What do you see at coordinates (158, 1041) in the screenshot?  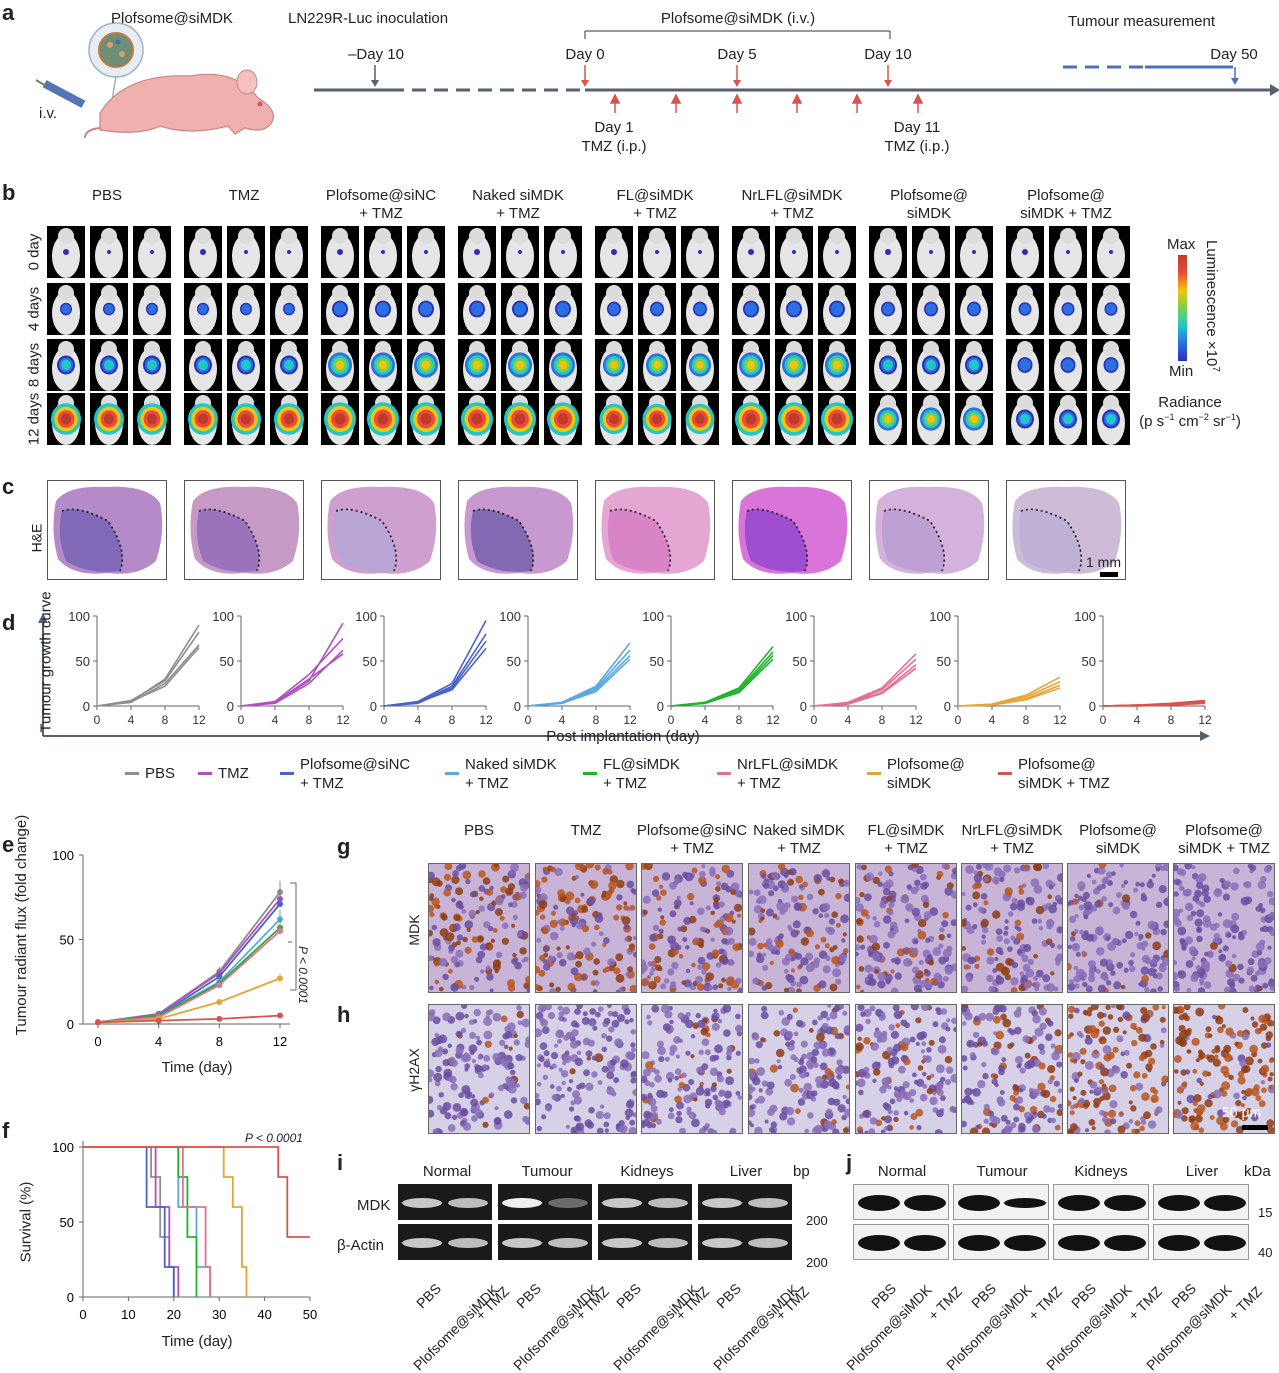 I see `flux-xtick: 4` at bounding box center [158, 1041].